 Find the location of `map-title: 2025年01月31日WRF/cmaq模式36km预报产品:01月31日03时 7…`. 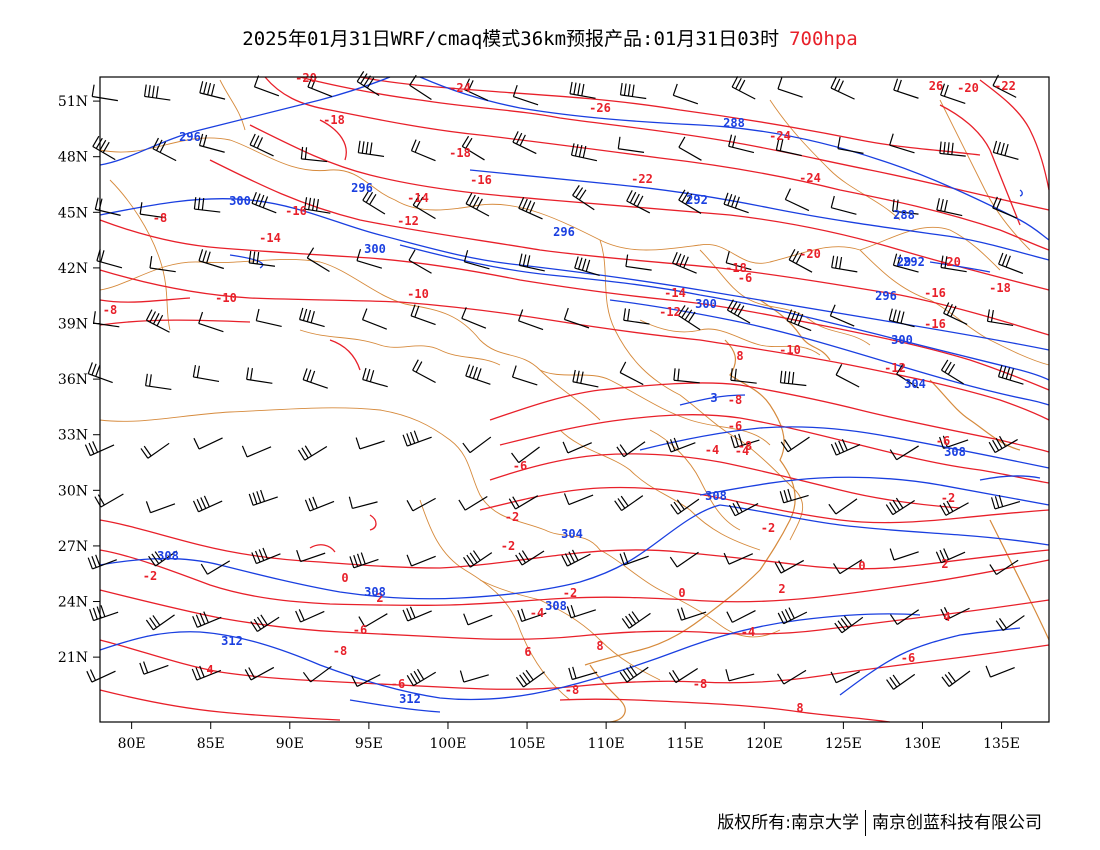

map-title: 2025年01月31日WRF/cmaq模式36km预报产品:01月31日03时 7… is located at coordinates (550, 37).